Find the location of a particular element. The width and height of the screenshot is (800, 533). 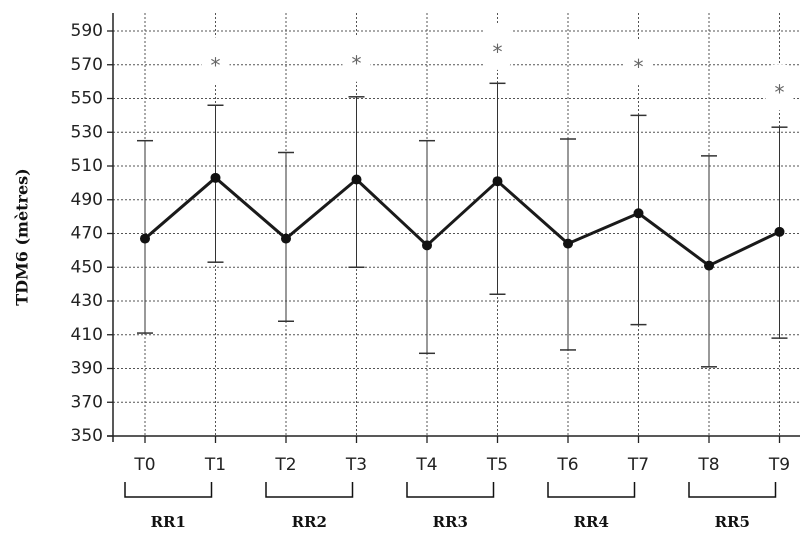

x-ticks: T0 T1 T2 T3 T4 T5 T6 T7 T8 T9 is located at coordinates (461, 455).